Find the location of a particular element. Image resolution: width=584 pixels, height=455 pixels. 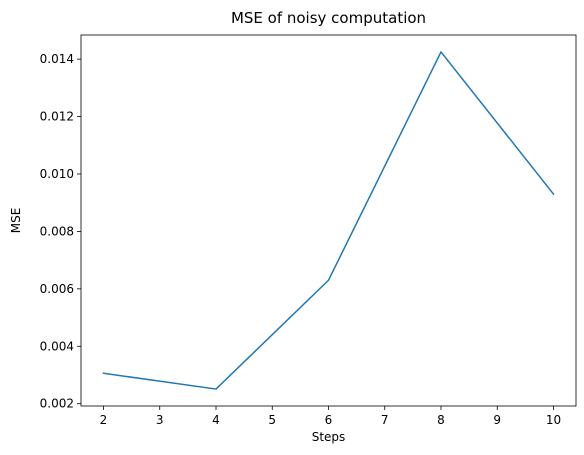

x-tick-label: 3 is located at coordinates (160, 420).